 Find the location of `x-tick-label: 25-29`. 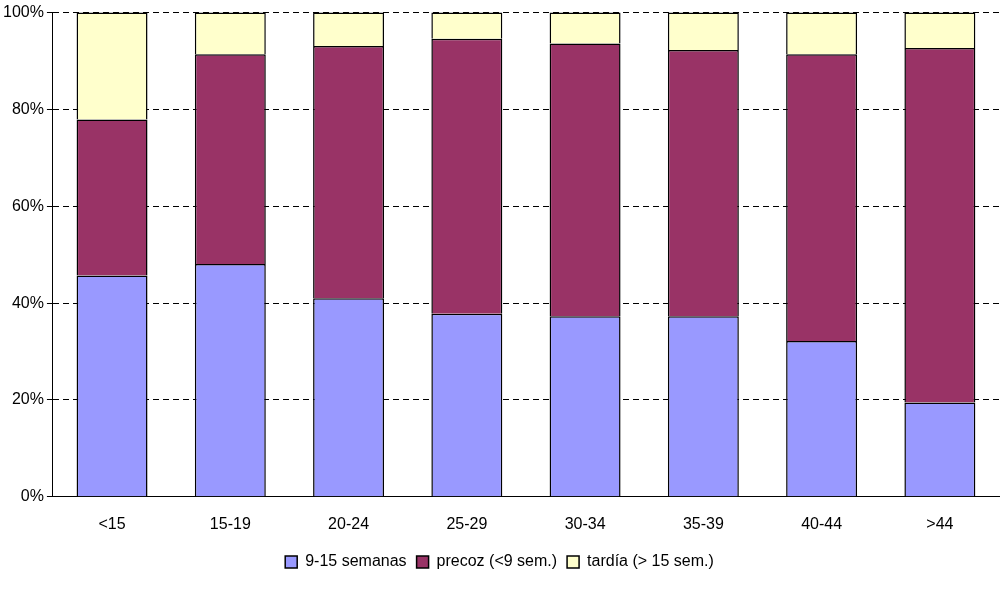

x-tick-label: 25-29 is located at coordinates (467, 523).